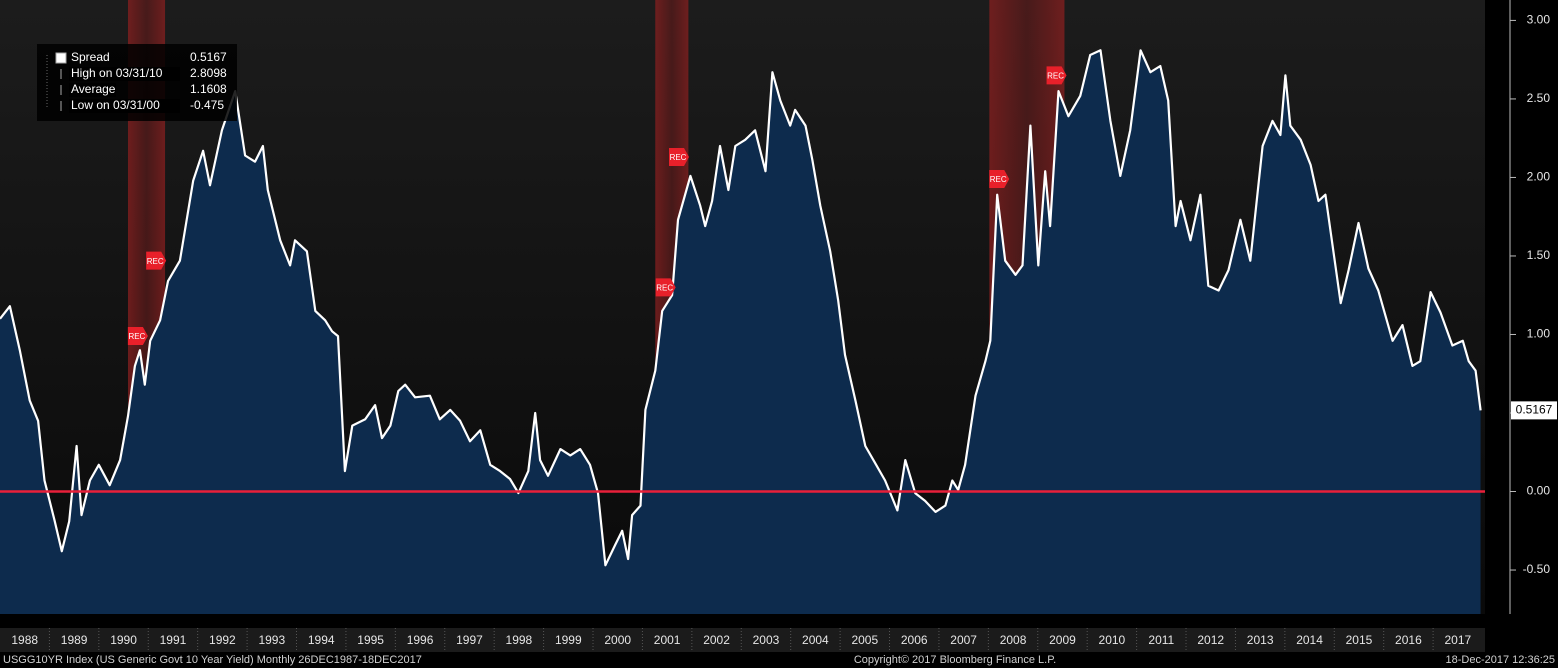 The height and width of the screenshot is (668, 1558). Describe the element at coordinates (208, 89) in the screenshot. I see `legend-value: 1.1608` at that location.